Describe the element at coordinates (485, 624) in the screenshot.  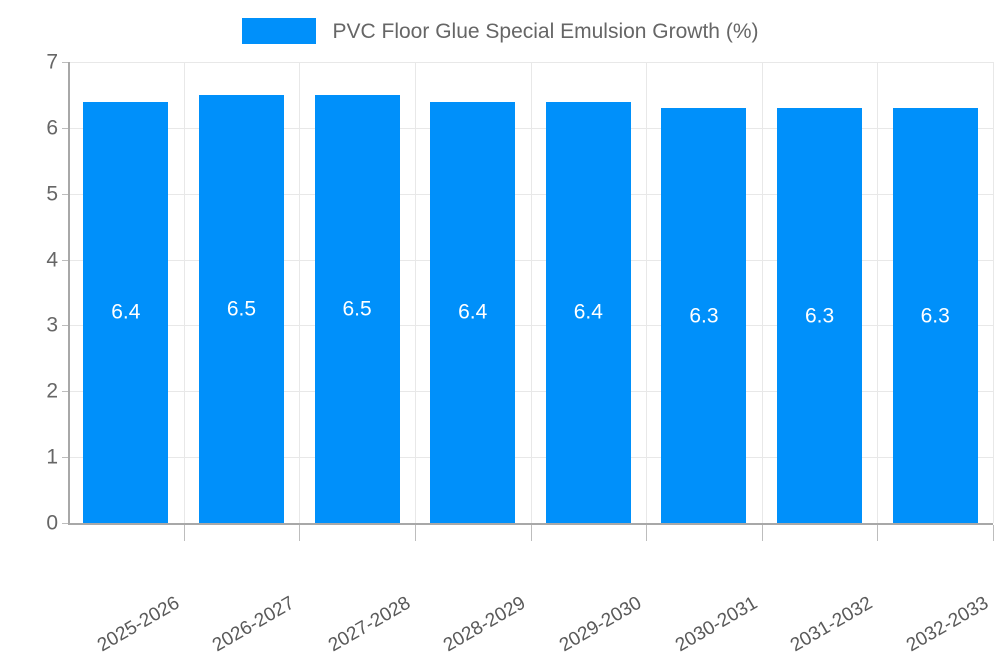
I see `x-axis-category-label-text: 2028-2029` at that location.